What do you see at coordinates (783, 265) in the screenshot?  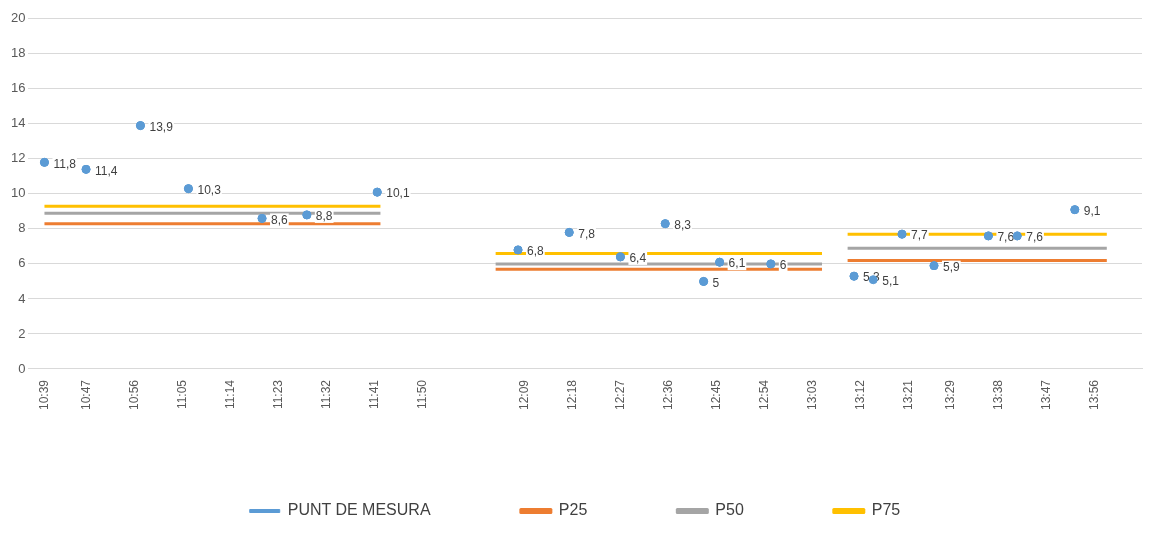 I see `data-label: 6` at bounding box center [783, 265].